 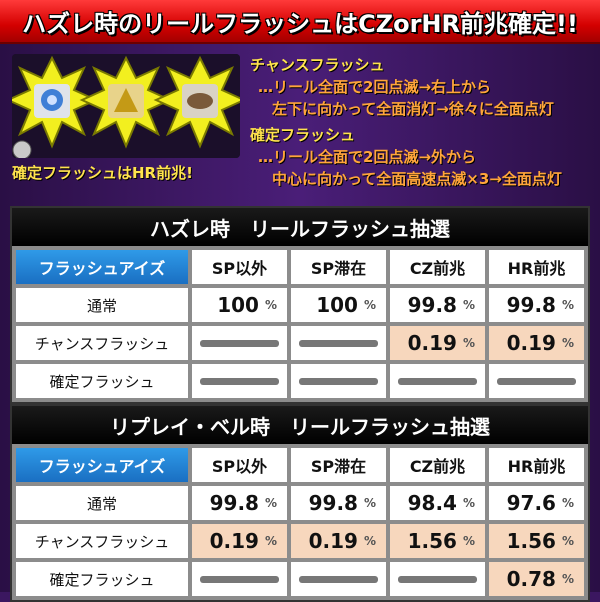 I want to click on value-cell: 0.78%, so click(x=536, y=579).